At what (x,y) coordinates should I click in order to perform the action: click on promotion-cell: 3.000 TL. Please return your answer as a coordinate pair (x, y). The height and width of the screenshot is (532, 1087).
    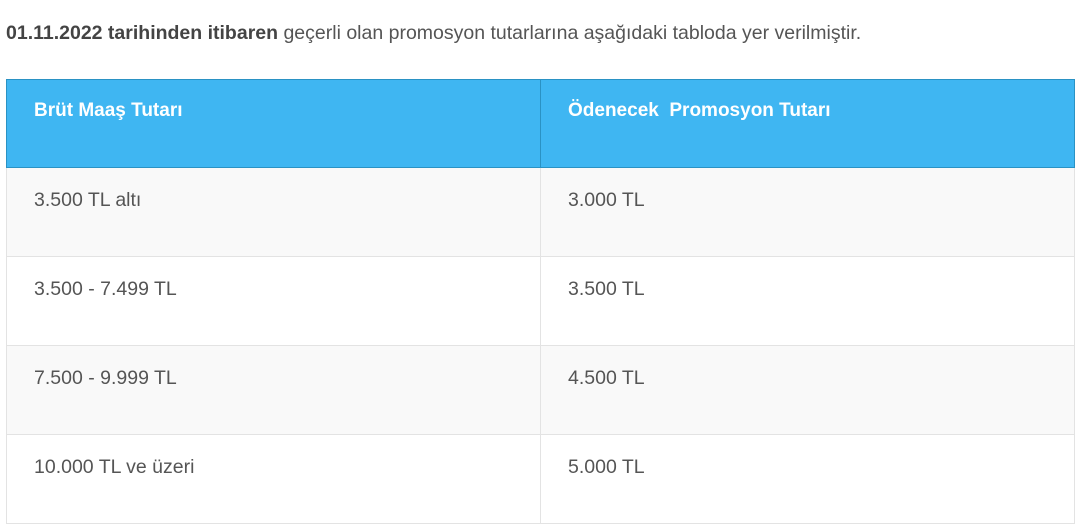
    Looking at the image, I should click on (807, 212).